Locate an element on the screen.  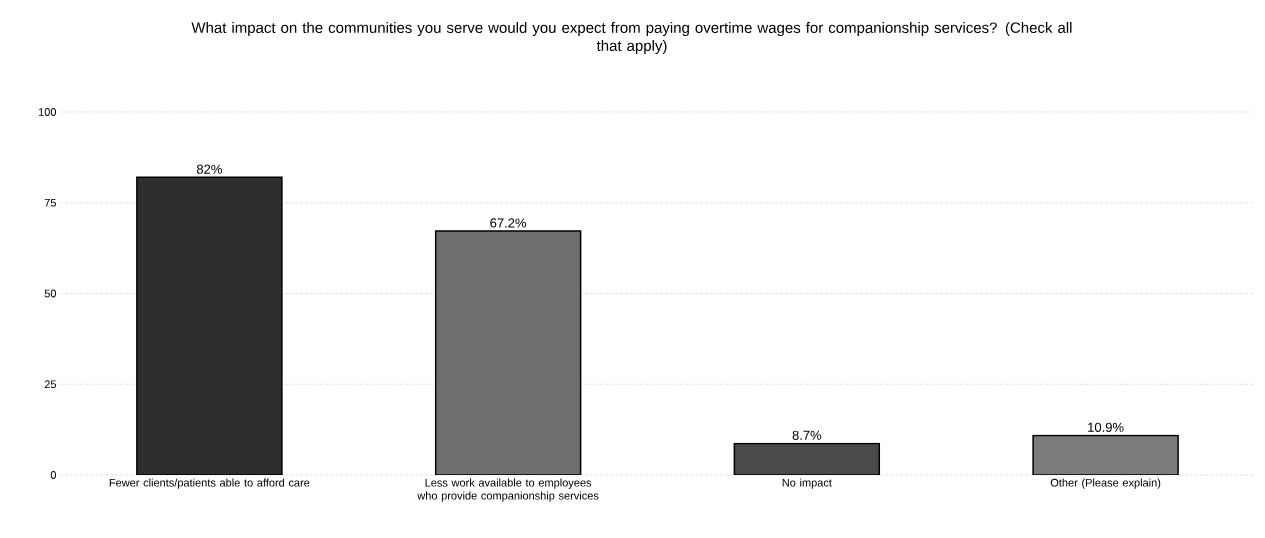
y-tick-label: 0 is located at coordinates (53, 475).